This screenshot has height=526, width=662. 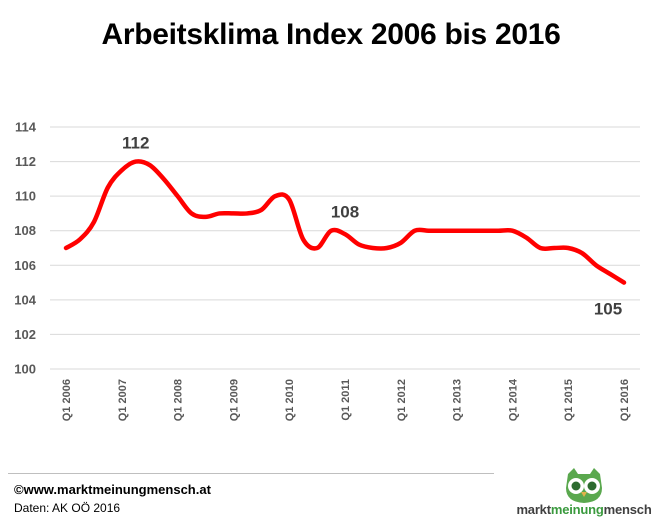 I want to click on y-tick-label: 114, so click(x=26, y=127).